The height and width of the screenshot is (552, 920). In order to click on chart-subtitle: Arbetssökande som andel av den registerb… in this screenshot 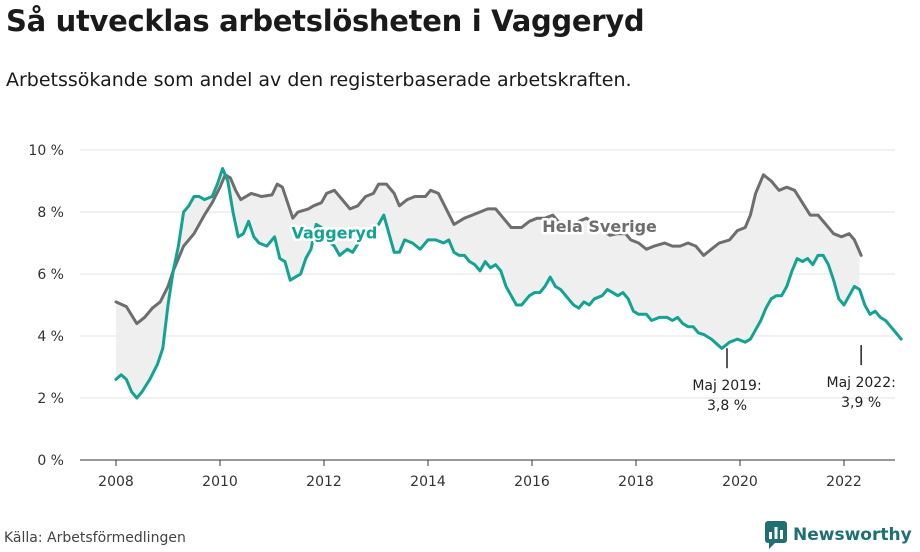, I will do `click(319, 80)`.